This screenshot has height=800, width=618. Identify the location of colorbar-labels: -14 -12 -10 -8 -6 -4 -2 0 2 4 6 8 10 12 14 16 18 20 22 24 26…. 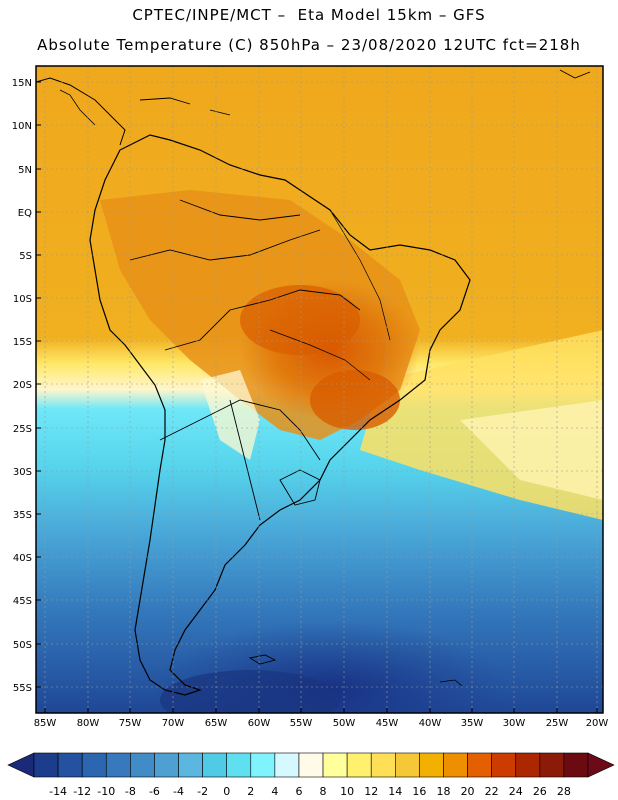
(310, 791).